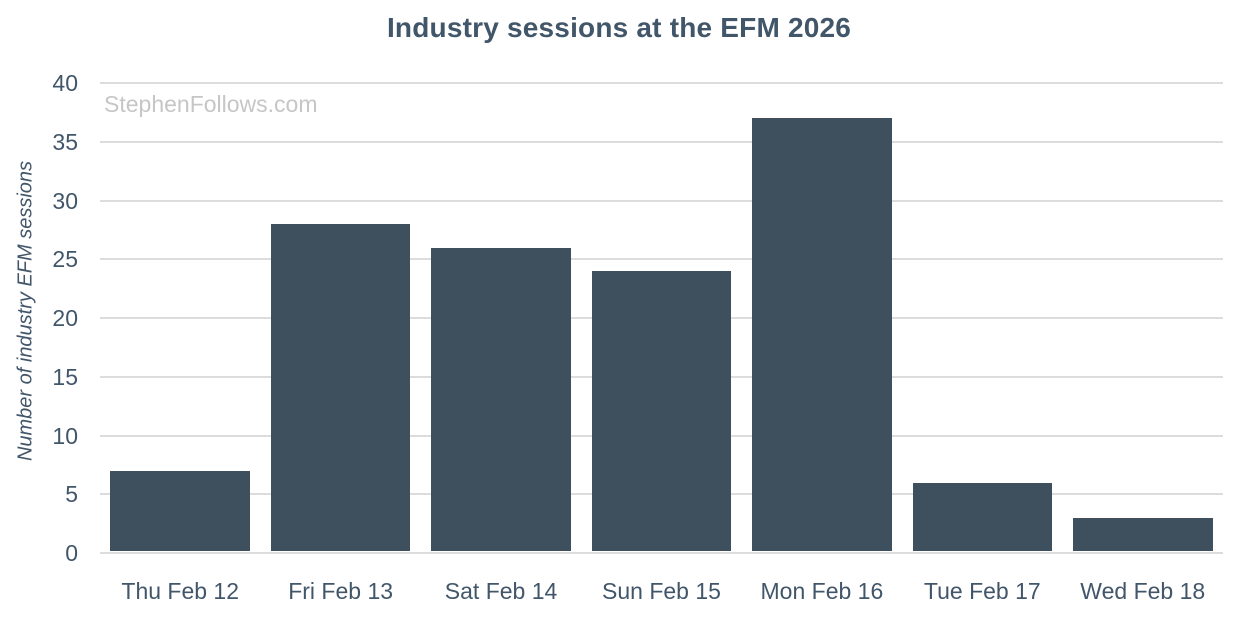 This screenshot has width=1238, height=619. I want to click on y-axis-ticks: 0 5 10 15 20 25 30 35 40, so click(39, 318).